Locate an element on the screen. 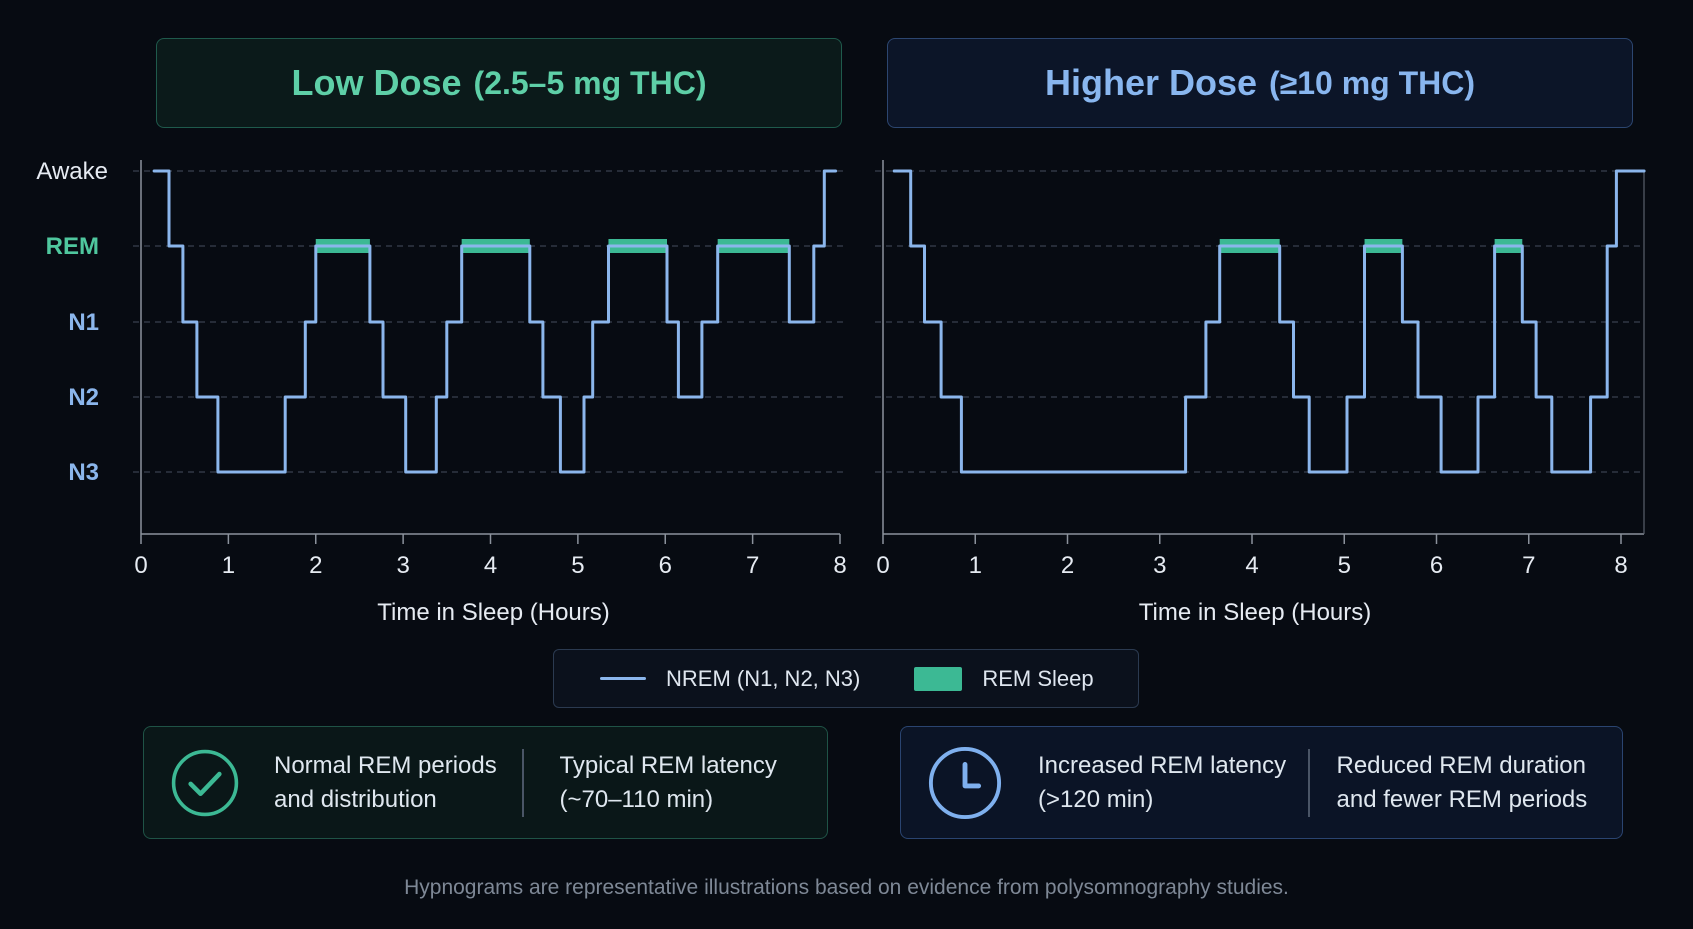  low-dose-note-rem-periods: Normal REM periods and distribution is located at coordinates (385, 782).